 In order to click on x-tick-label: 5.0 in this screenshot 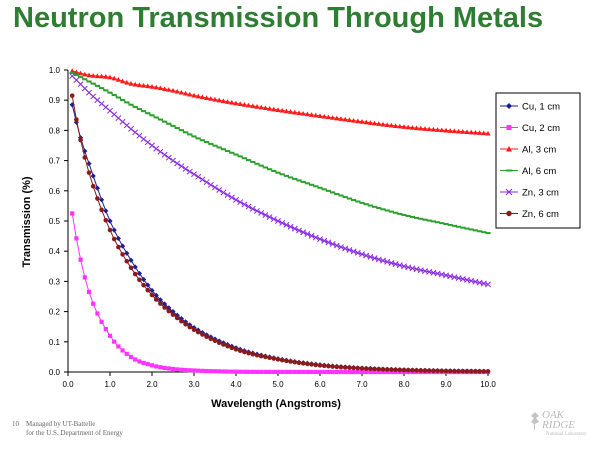, I will do `click(278, 384)`.